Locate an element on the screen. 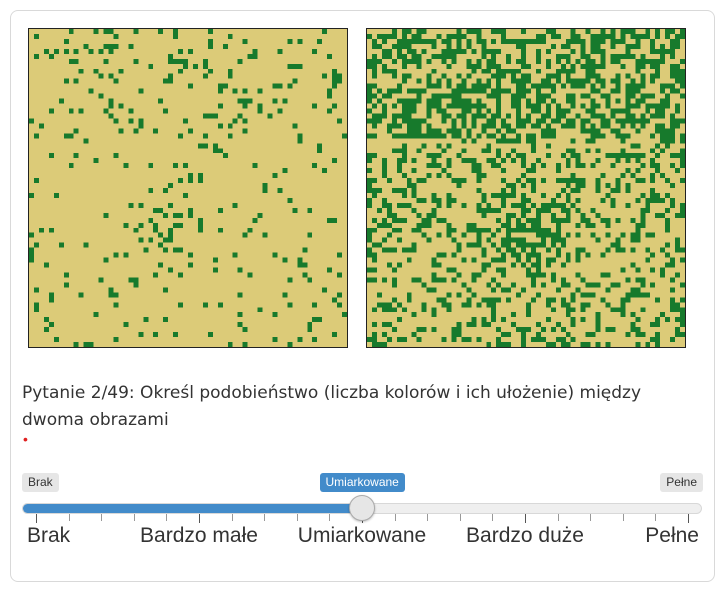  slider-min-label: Brak is located at coordinates (40, 482).